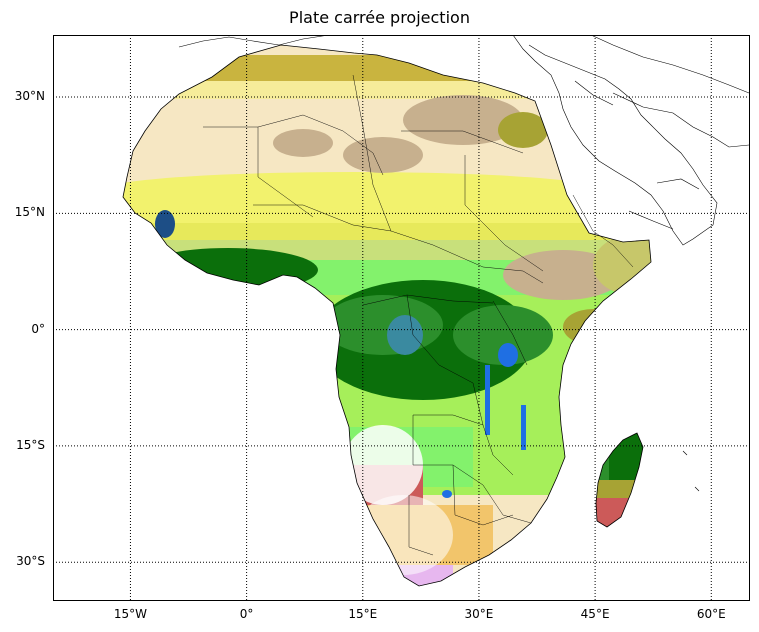 The width and height of the screenshot is (759, 632). What do you see at coordinates (246, 614) in the screenshot?
I see `longitude-tick-label: 0°` at bounding box center [246, 614].